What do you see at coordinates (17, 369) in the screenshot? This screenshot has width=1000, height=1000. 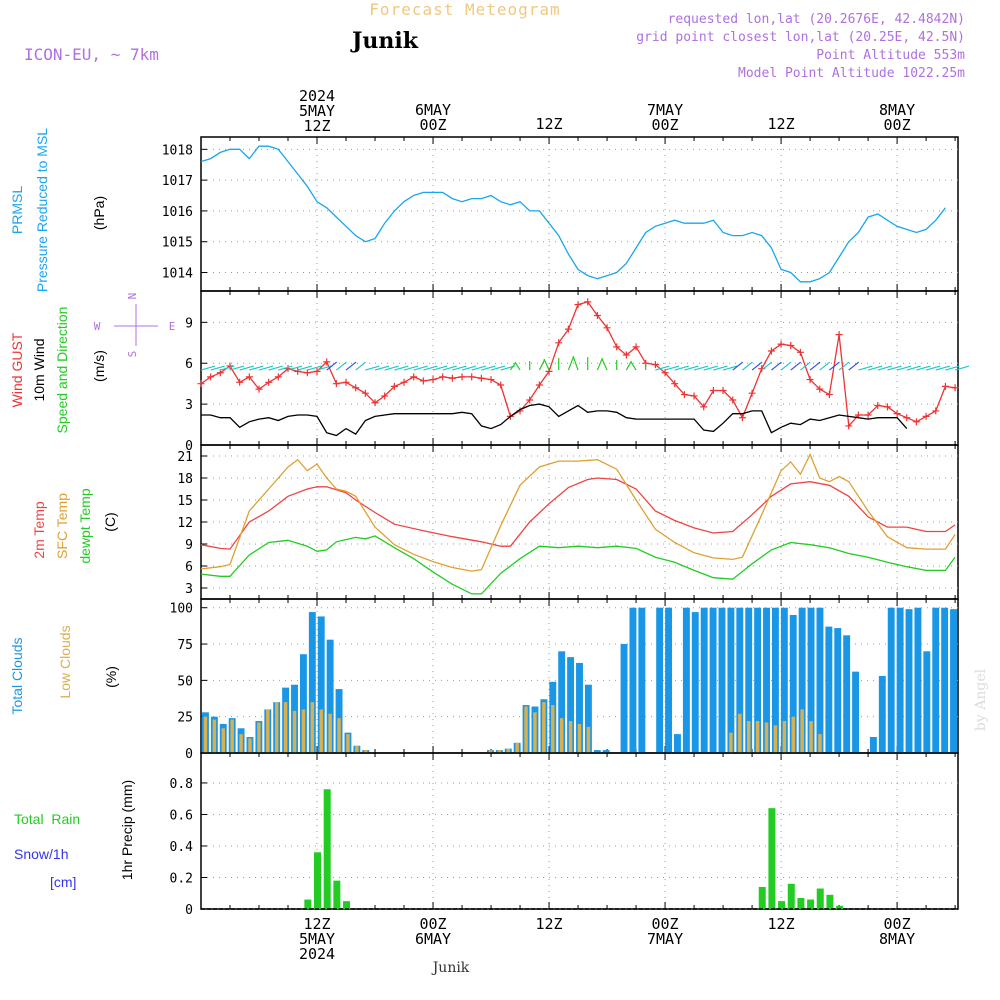 I see `gust-label: Wind GUST` at bounding box center [17, 369].